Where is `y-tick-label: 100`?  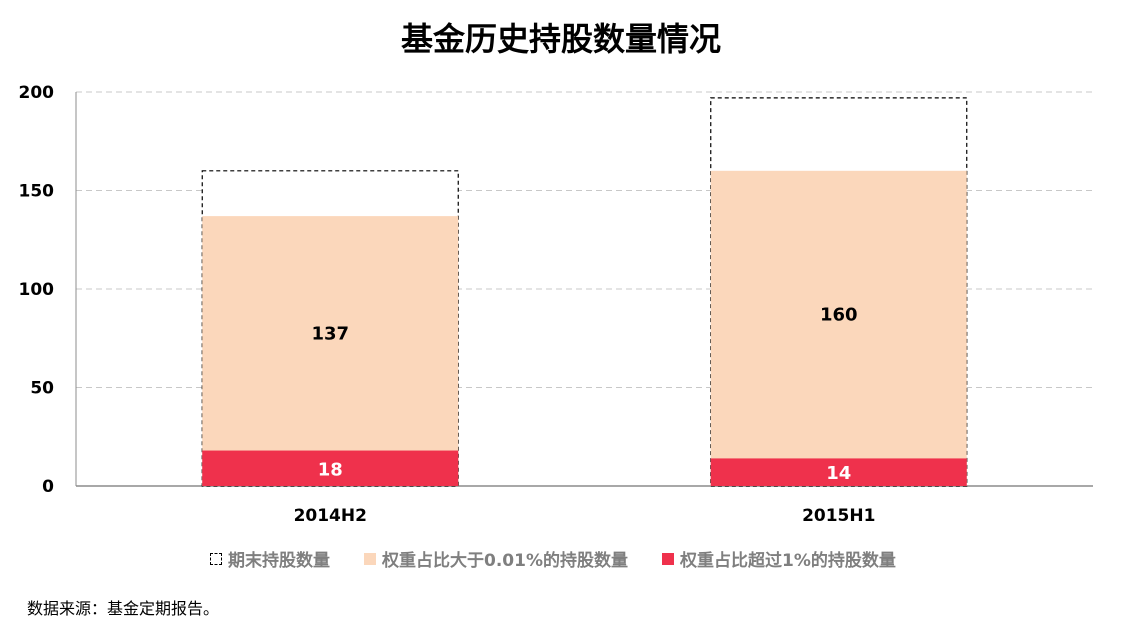 y-tick-label: 100 is located at coordinates (37, 290).